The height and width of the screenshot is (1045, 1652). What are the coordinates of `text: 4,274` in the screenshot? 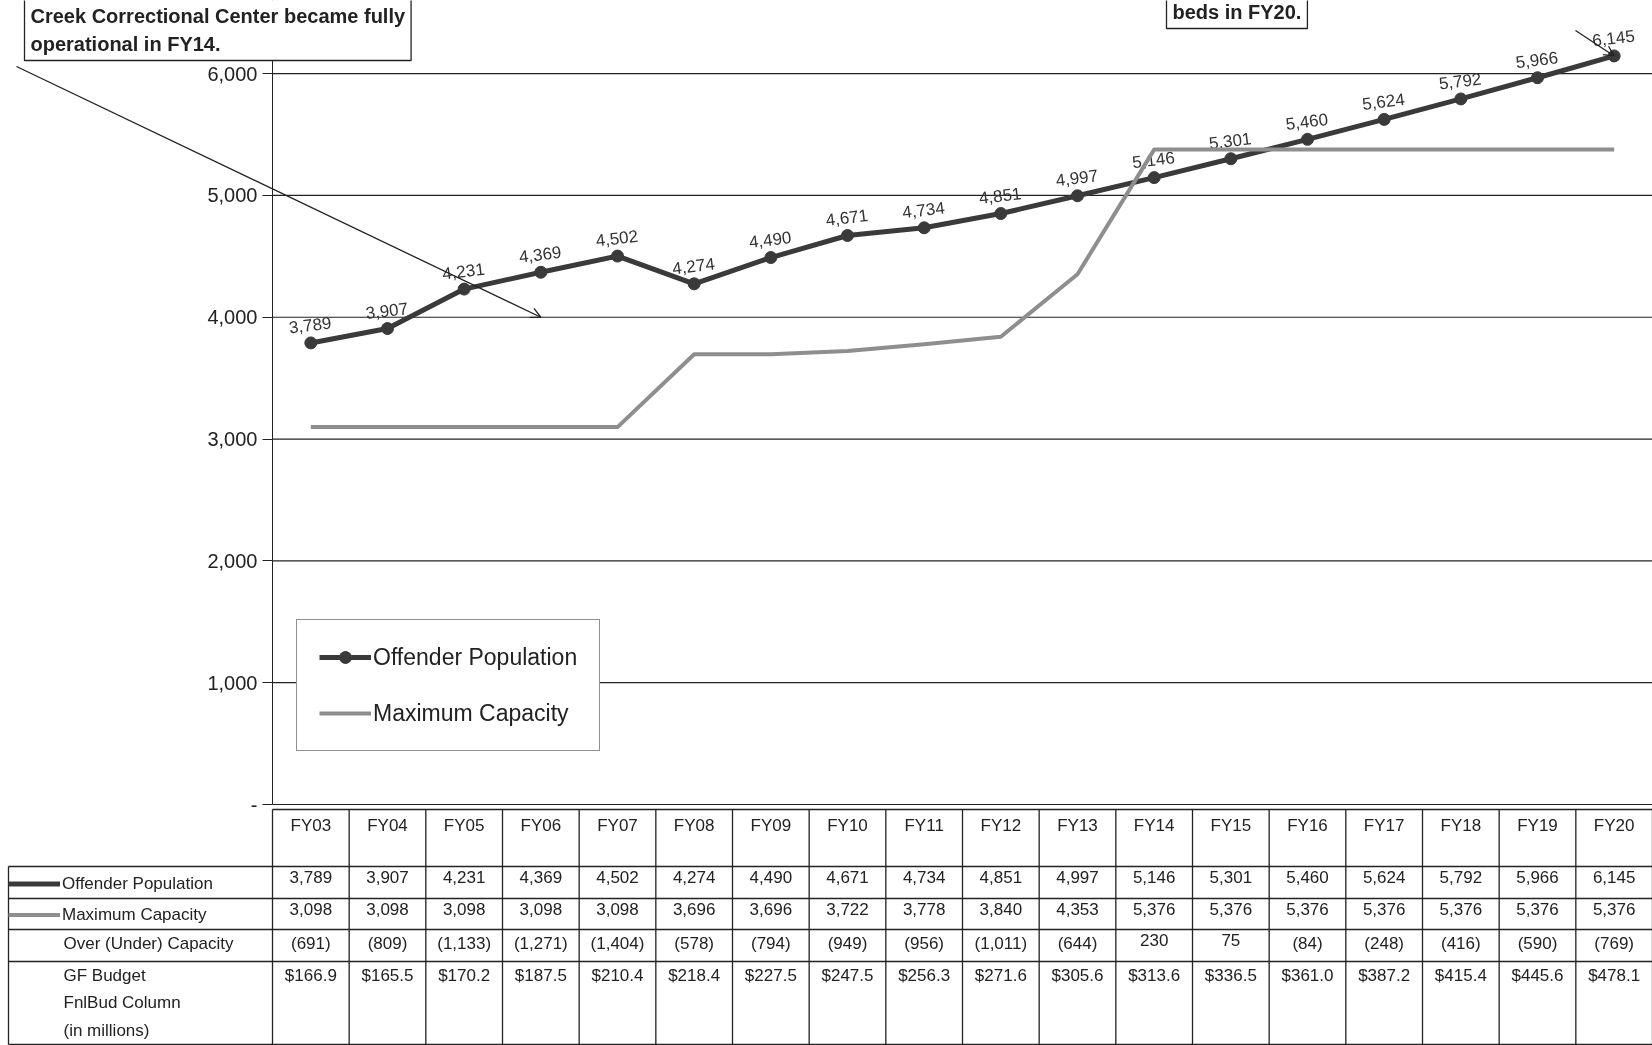 It's located at (693, 266).